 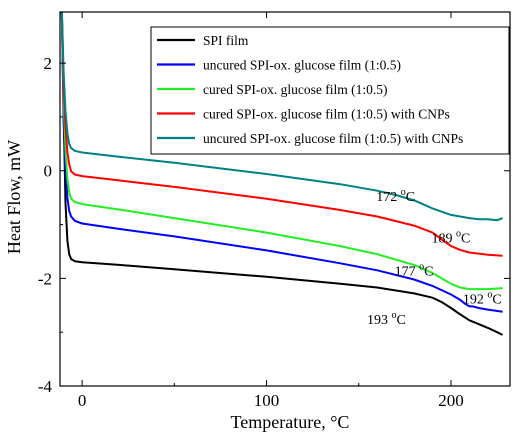 What do you see at coordinates (14, 197) in the screenshot?
I see `y-axis-label: Heat Flow, mW` at bounding box center [14, 197].